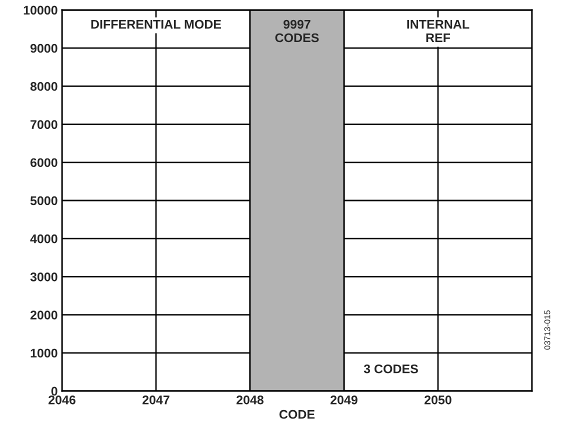  What do you see at coordinates (54, 391) in the screenshot?
I see `y-tick-label: 0` at bounding box center [54, 391].